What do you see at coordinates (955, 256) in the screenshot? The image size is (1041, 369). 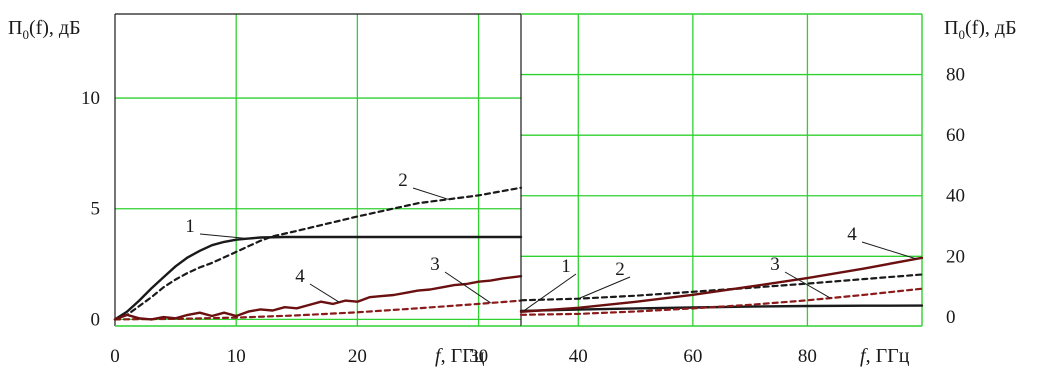 I see `y-tick-label: 20` at bounding box center [955, 256].